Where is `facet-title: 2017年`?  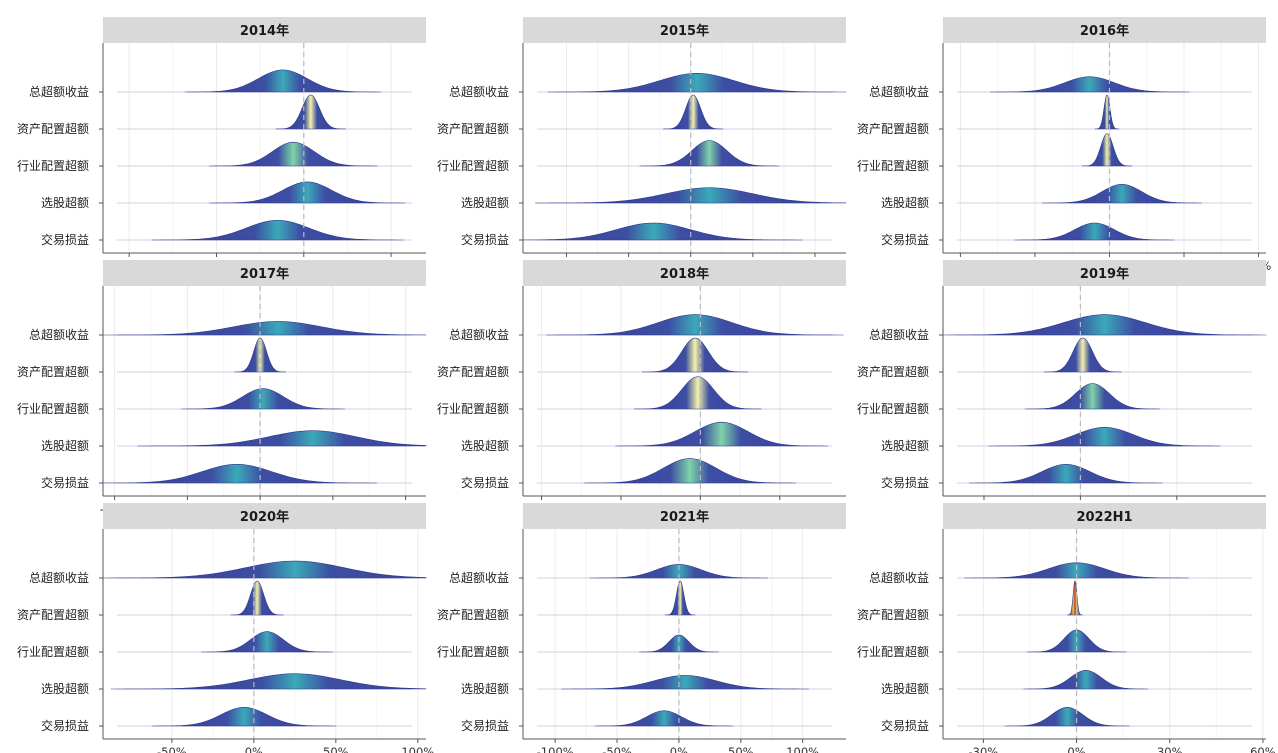 facet-title: 2017年 is located at coordinates (264, 274).